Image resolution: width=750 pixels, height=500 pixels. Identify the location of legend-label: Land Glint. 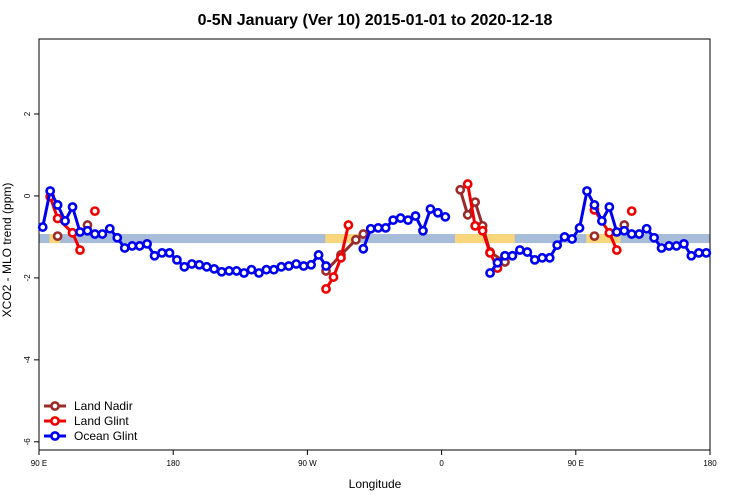
(101, 421).